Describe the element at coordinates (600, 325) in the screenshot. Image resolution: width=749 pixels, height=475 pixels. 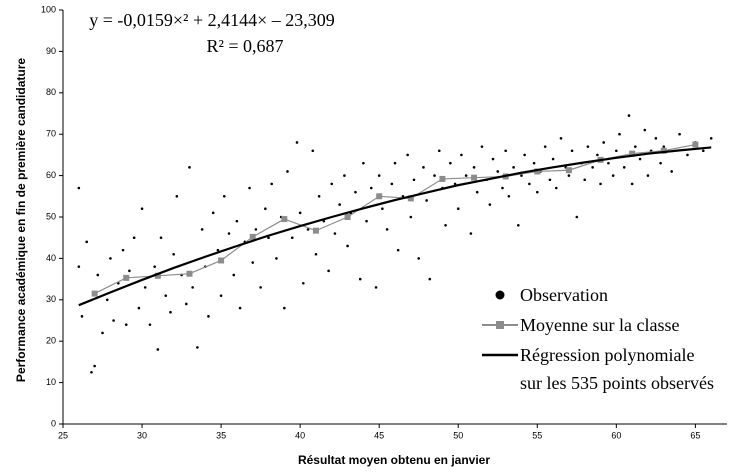
I see `legend-label: Moyenne sur la classe` at that location.